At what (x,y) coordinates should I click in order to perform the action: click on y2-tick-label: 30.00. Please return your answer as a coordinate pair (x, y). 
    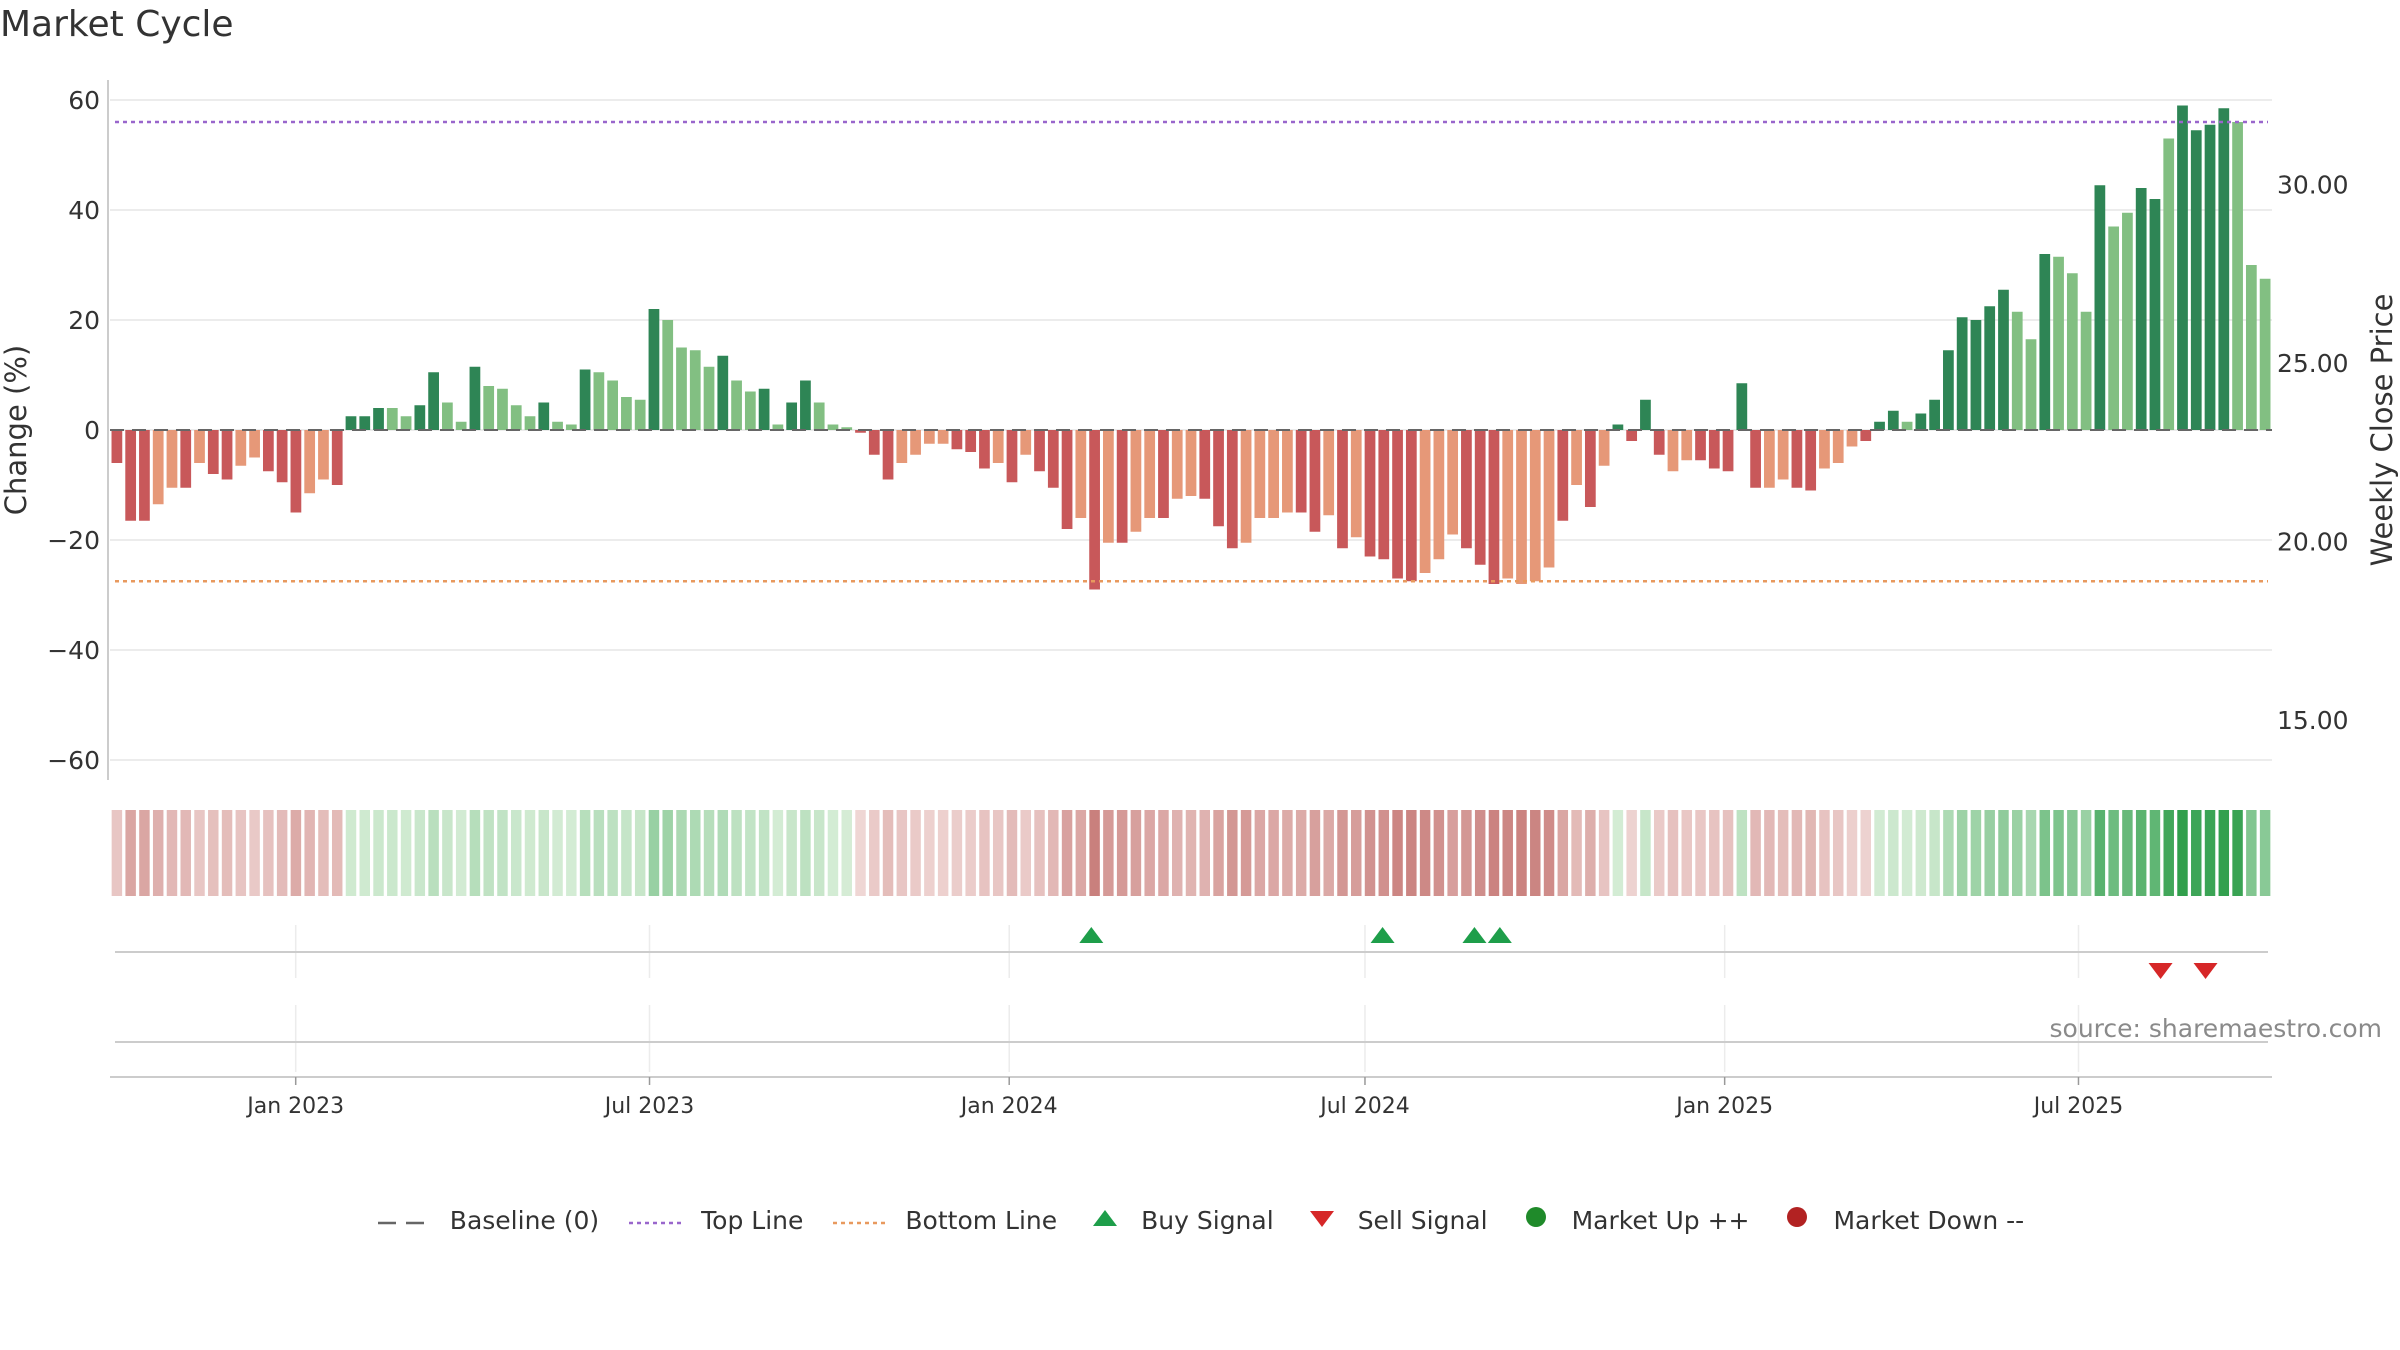
    Looking at the image, I should click on (2313, 185).